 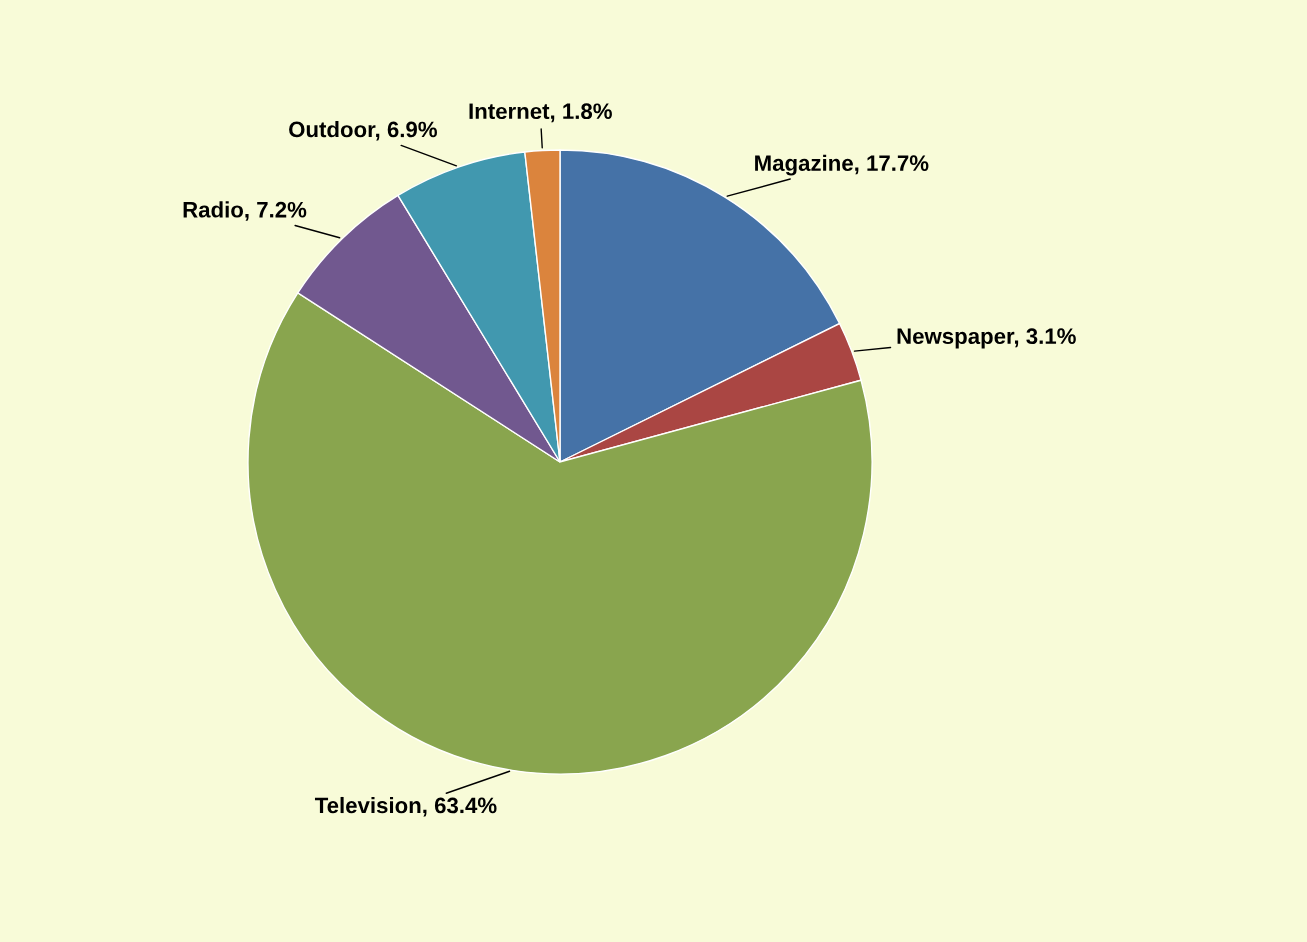 I want to click on slice-label: Newspaper, 3.1%, so click(x=986, y=338).